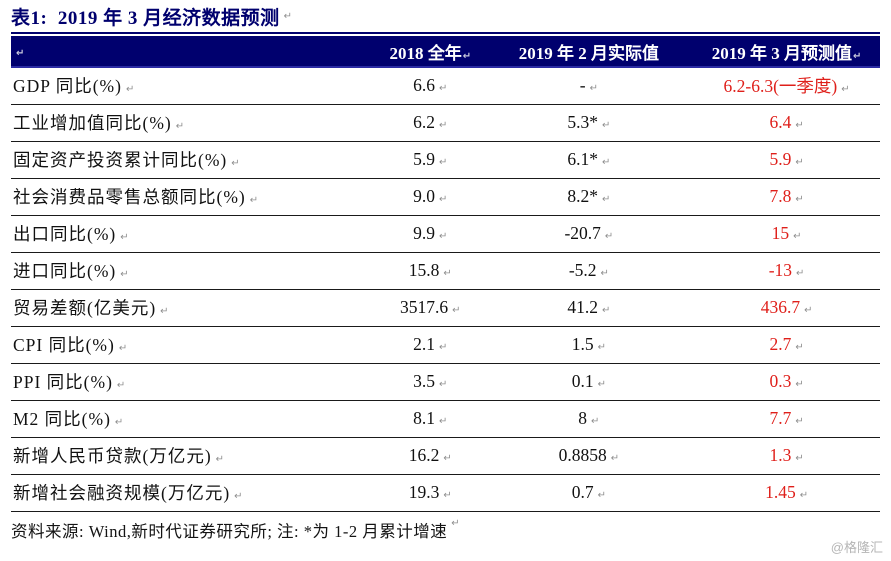 This screenshot has height=561, width=891. I want to click on table-caption-row: 表1: 2019 年 3 月经济数据预测 ↵, so click(445, 16).